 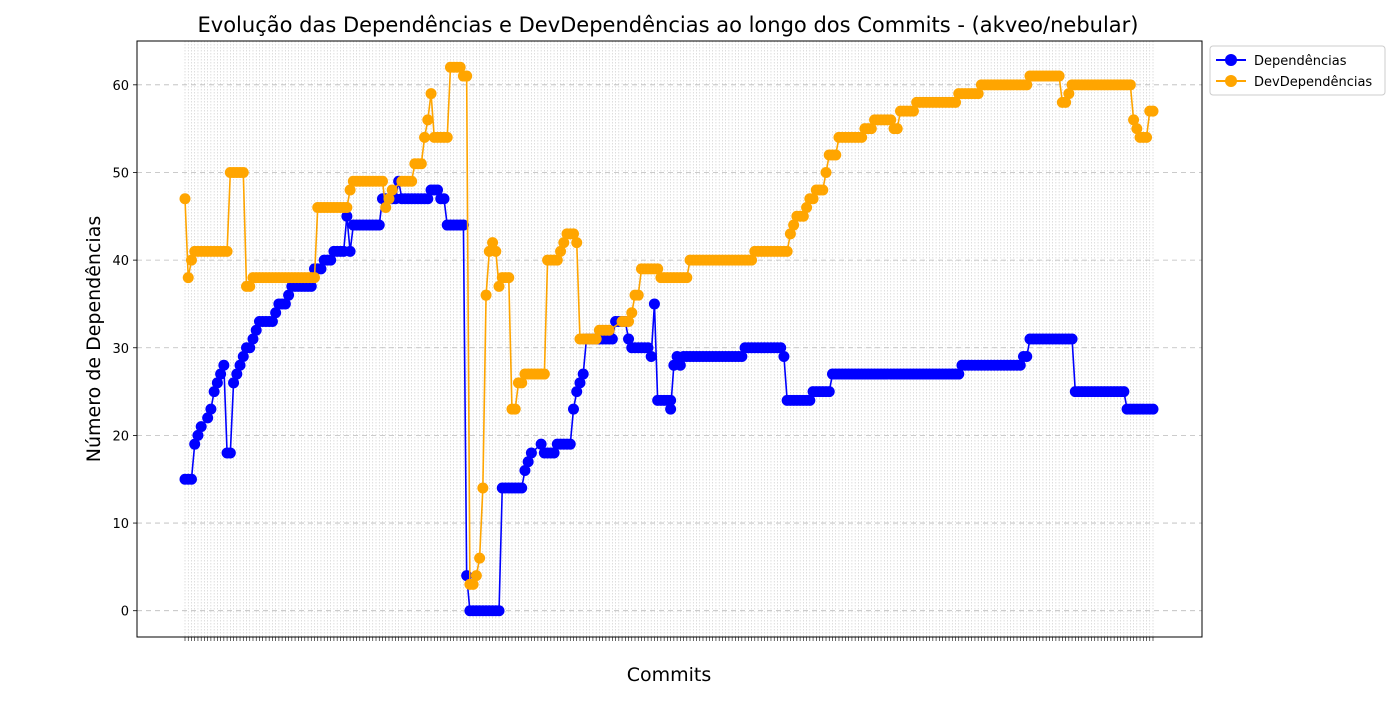 I want to click on y-axis-ticks: 0 10 20 30 40 50 60, so click(x=124, y=349).